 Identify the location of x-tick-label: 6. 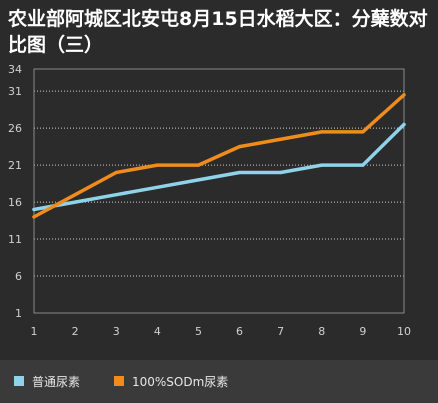
(239, 331).